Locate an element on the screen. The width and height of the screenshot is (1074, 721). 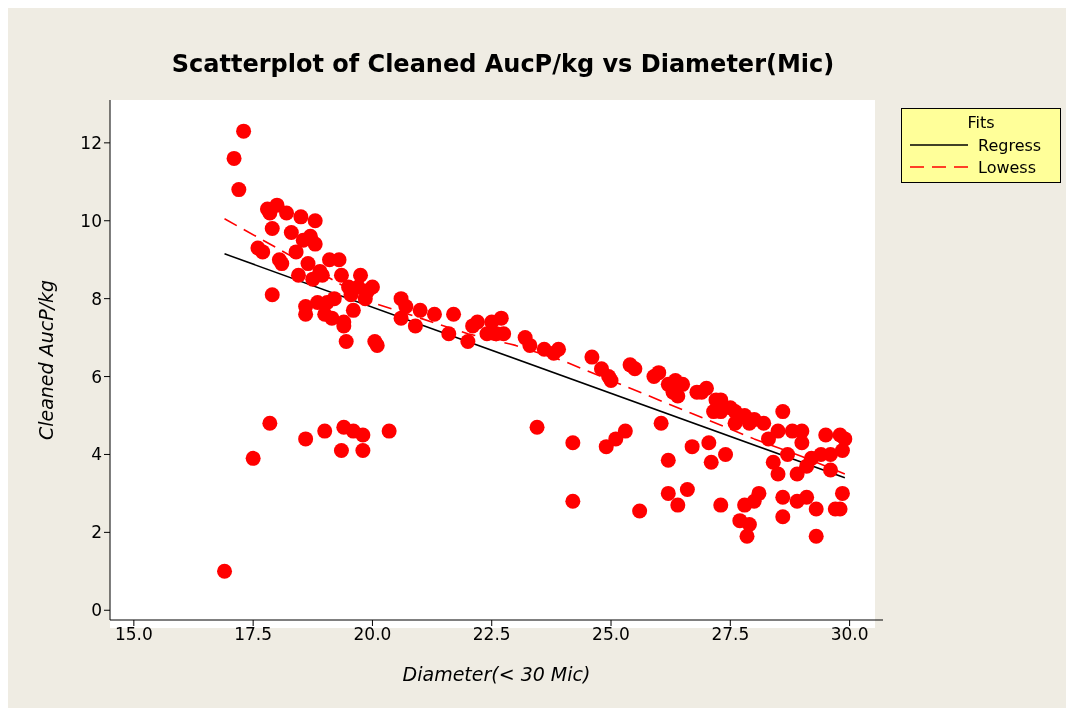
x-tick-label: 30.0 is located at coordinates (849, 634).